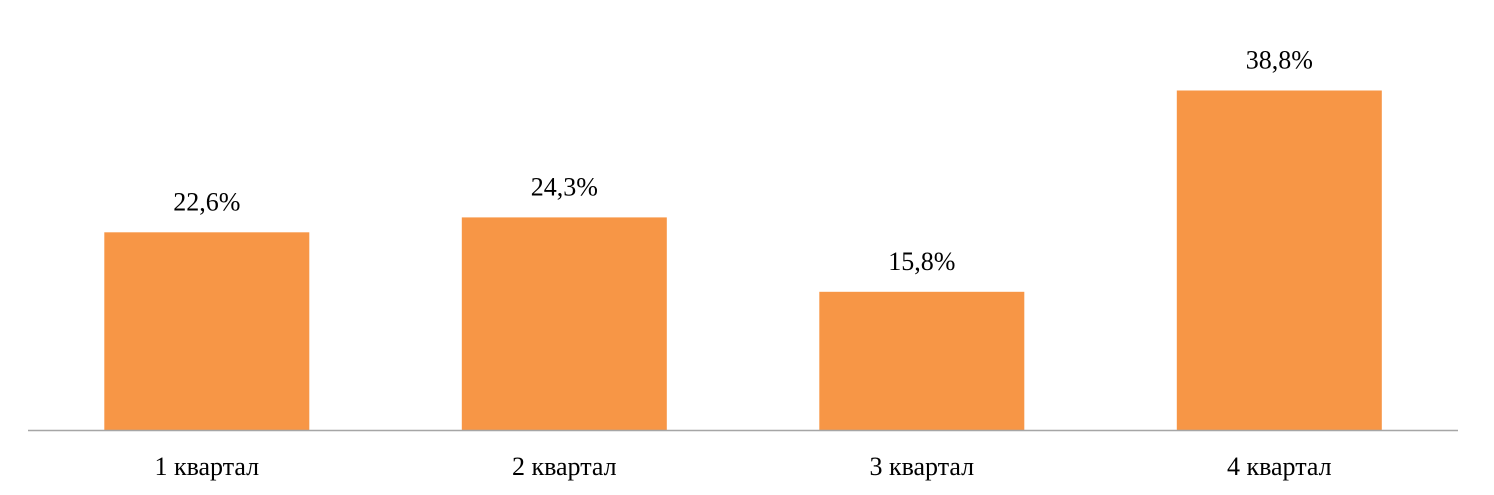  What do you see at coordinates (206, 201) in the screenshot?
I see `data-label-1: 22,6%` at bounding box center [206, 201].